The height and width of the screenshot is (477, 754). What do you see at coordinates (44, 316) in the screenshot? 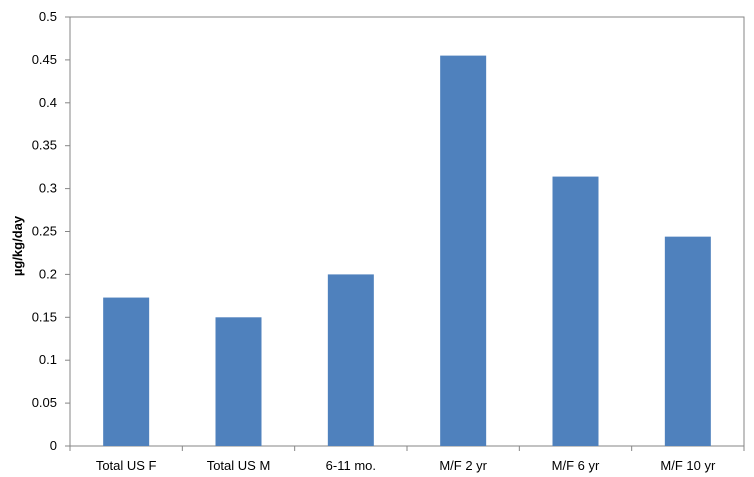
I see `y-tick-label: 0.15` at bounding box center [44, 316].